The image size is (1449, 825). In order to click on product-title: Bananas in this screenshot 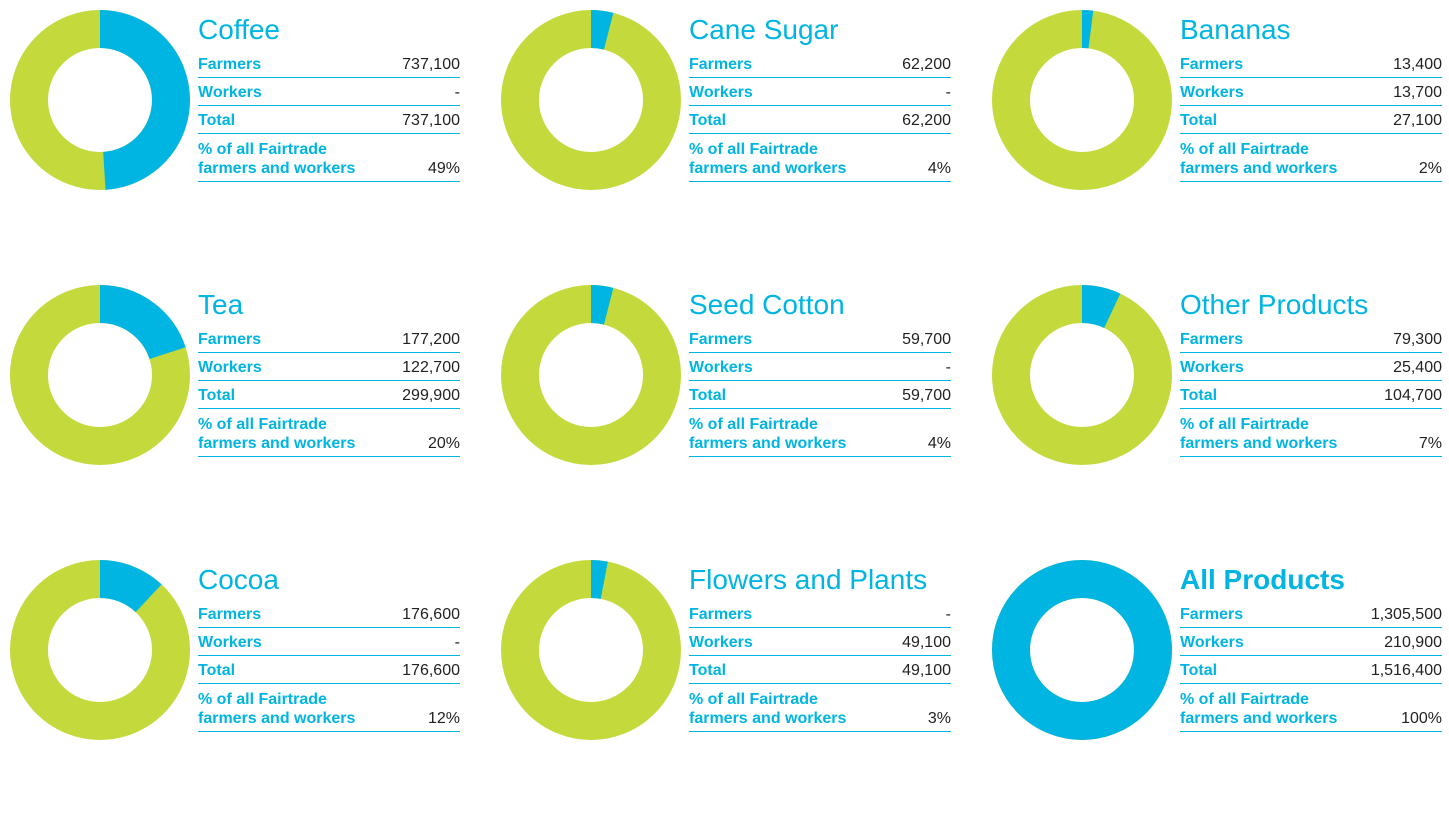, I will do `click(1235, 29)`.